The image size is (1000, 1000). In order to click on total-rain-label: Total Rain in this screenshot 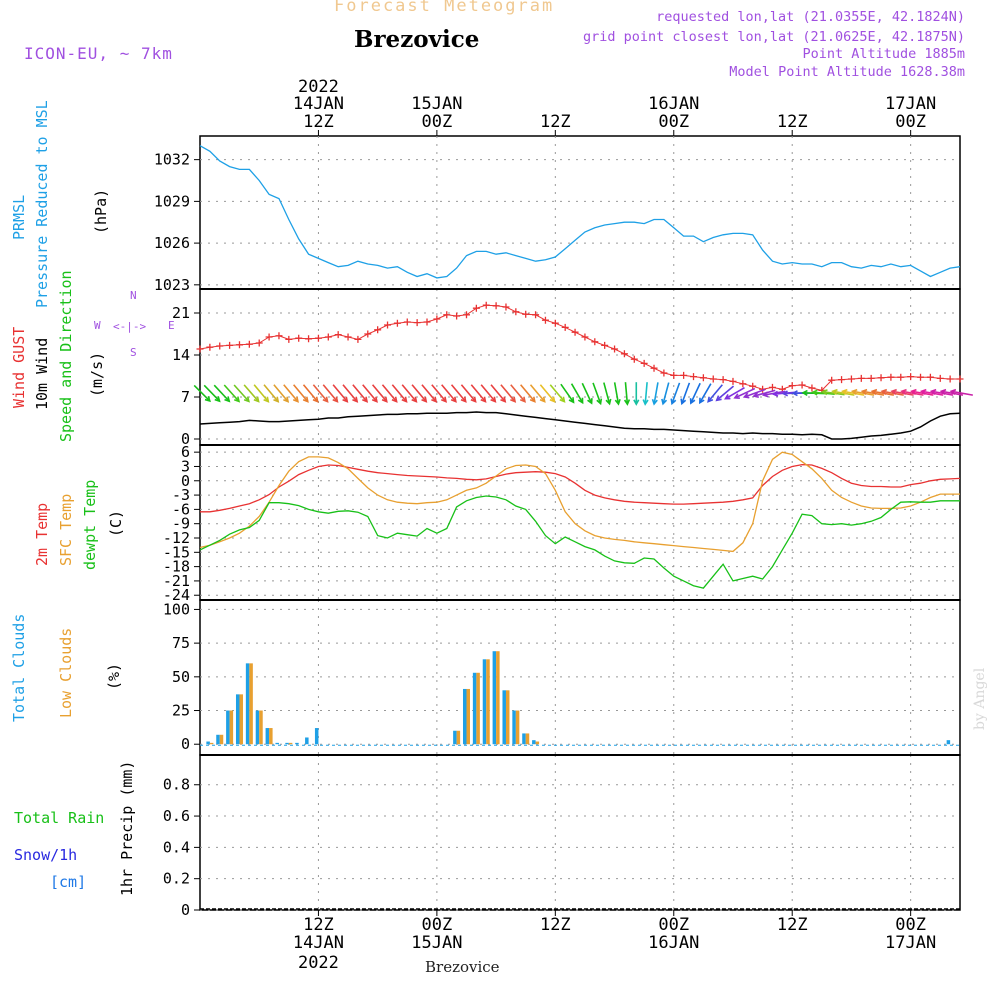, I will do `click(59, 818)`.